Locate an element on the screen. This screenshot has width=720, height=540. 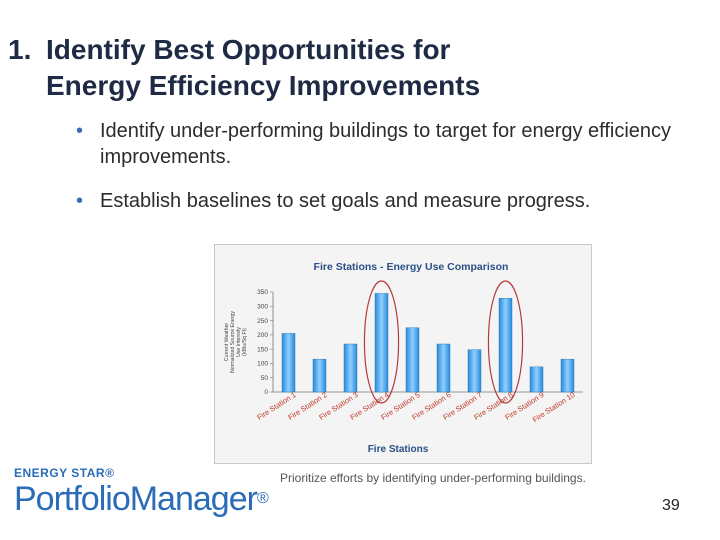
x-axis-label: Fire Stations is located at coordinates (398, 449).